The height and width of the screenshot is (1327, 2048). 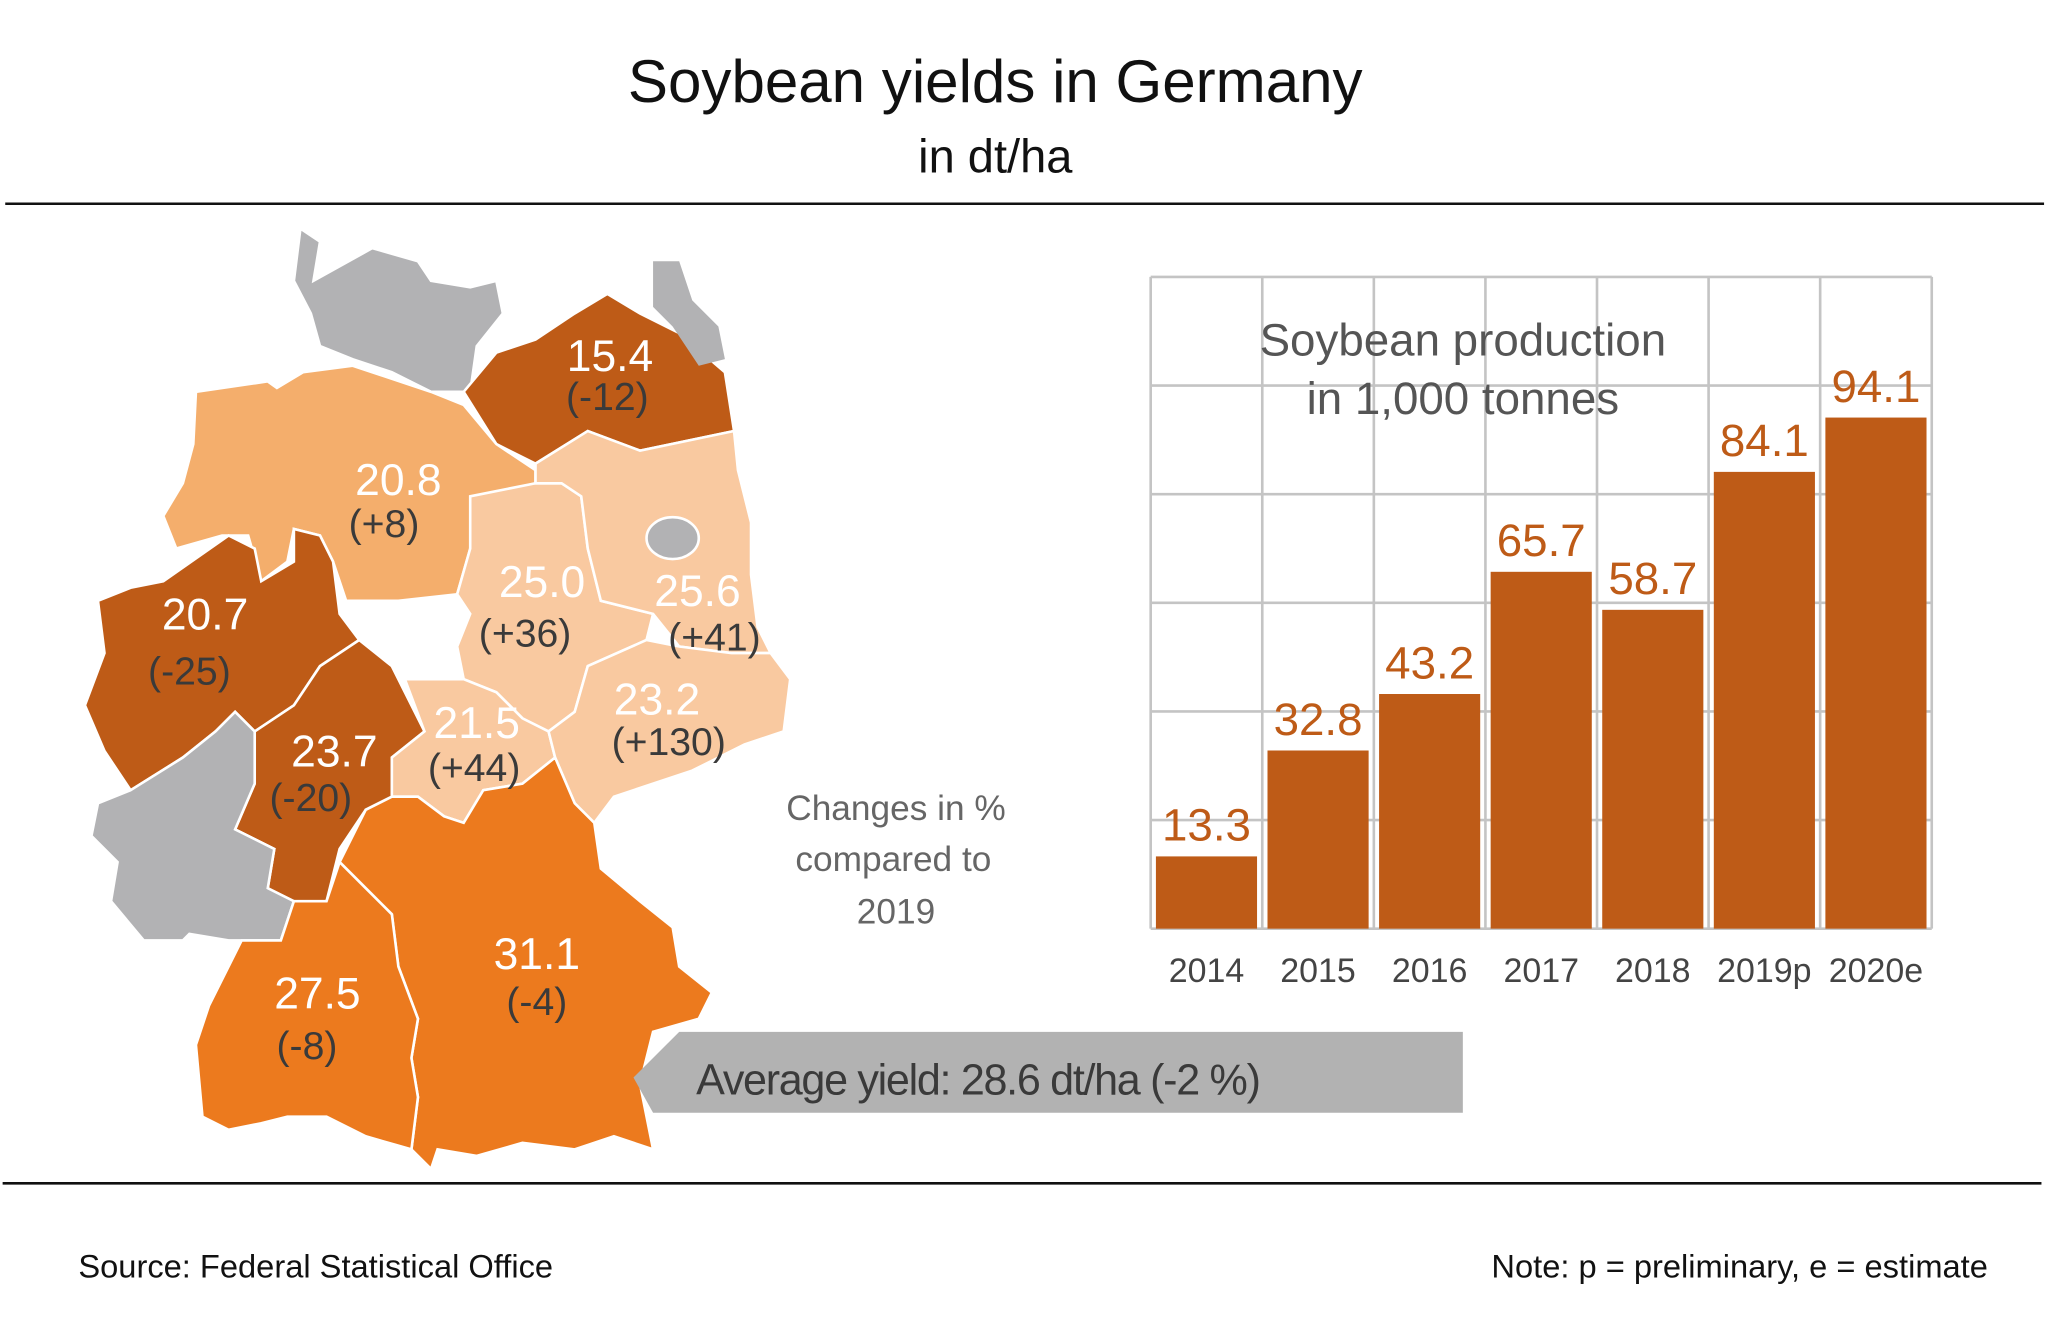 I want to click on data-label-2020e: 94.1, so click(x=1875, y=386).